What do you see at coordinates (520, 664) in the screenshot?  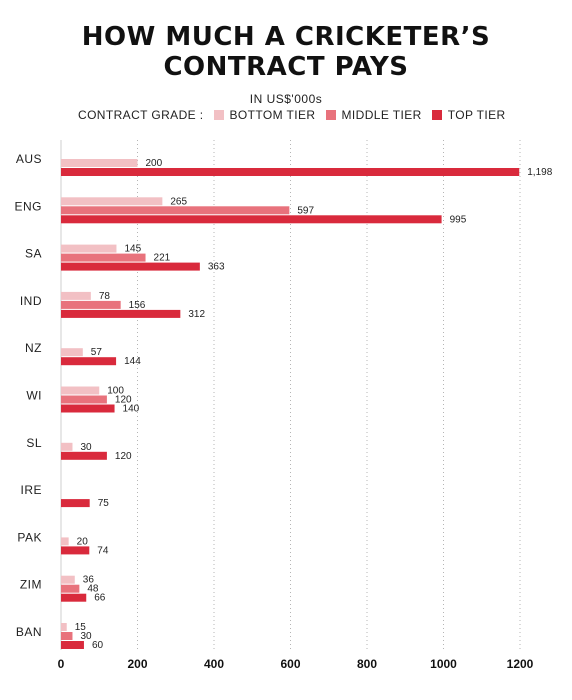 I see `x-tick-label-1200: 1200` at bounding box center [520, 664].